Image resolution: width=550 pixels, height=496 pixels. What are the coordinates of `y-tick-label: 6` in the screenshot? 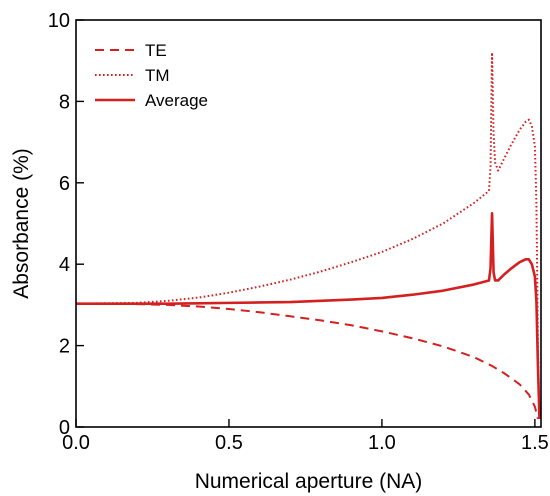 It's located at (64, 184).